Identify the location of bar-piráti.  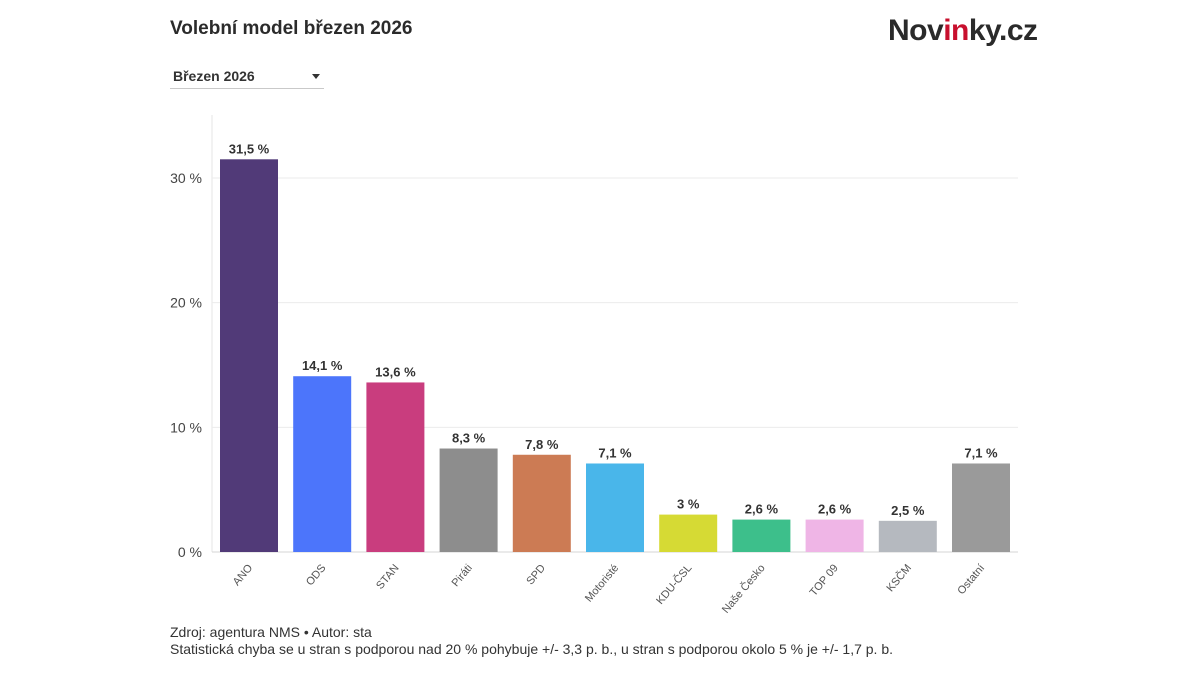
(468, 500).